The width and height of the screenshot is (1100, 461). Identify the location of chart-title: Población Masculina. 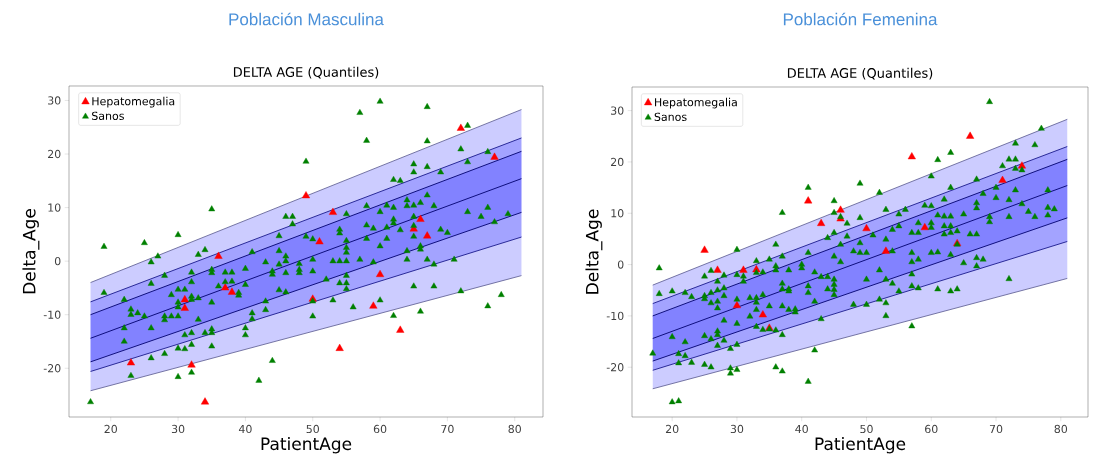
(306, 19).